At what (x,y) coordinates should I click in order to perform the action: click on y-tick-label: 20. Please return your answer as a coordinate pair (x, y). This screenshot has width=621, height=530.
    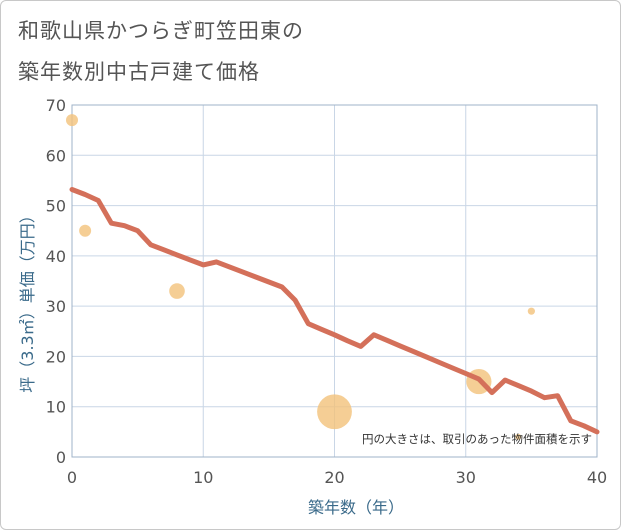
    Looking at the image, I should click on (56, 356).